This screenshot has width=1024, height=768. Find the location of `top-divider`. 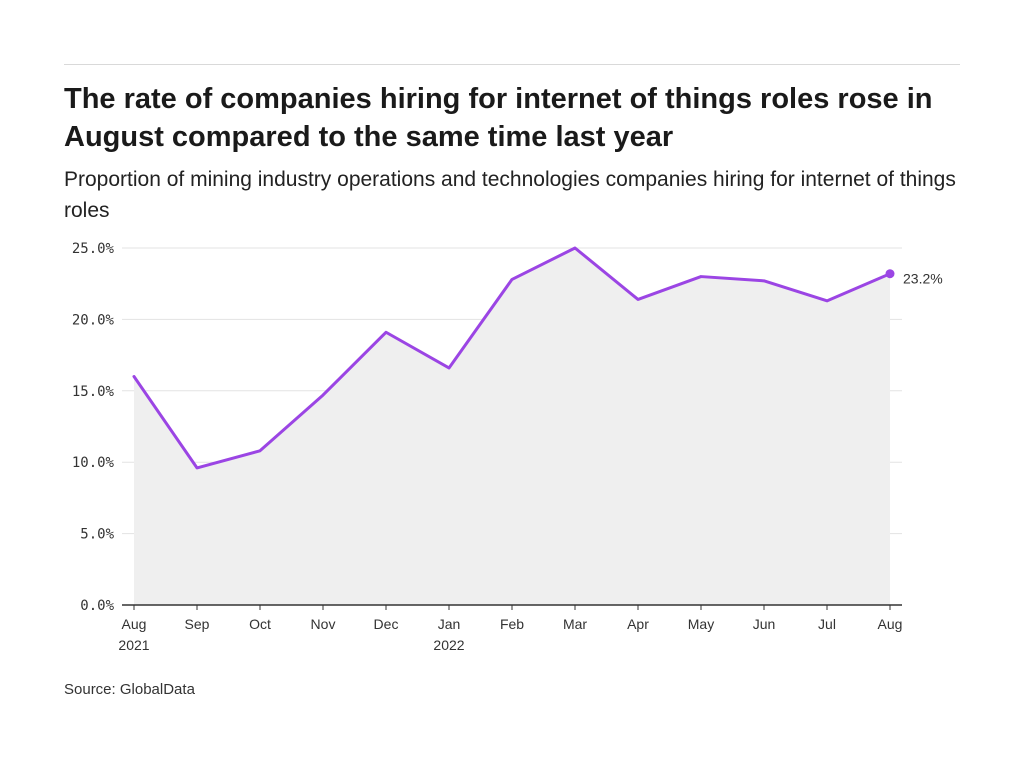

top-divider is located at coordinates (512, 64).